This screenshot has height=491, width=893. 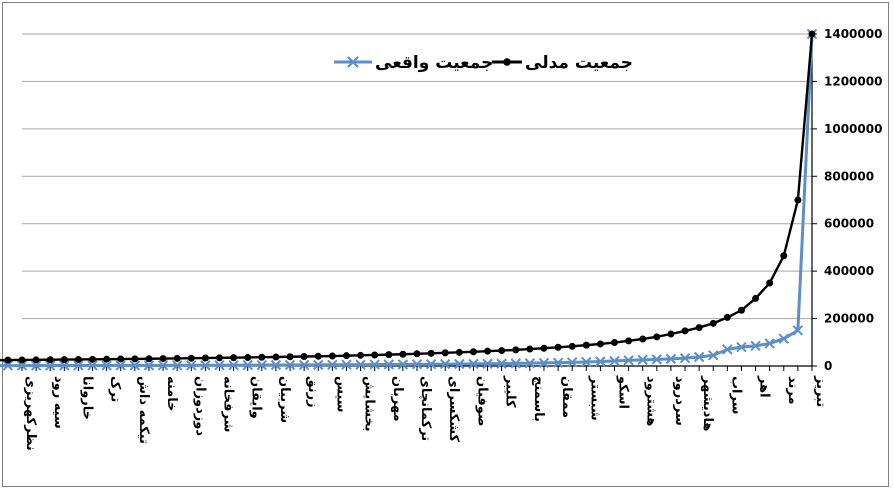 What do you see at coordinates (853, 129) in the screenshot?
I see `y-tick-label: 1000000` at bounding box center [853, 129].